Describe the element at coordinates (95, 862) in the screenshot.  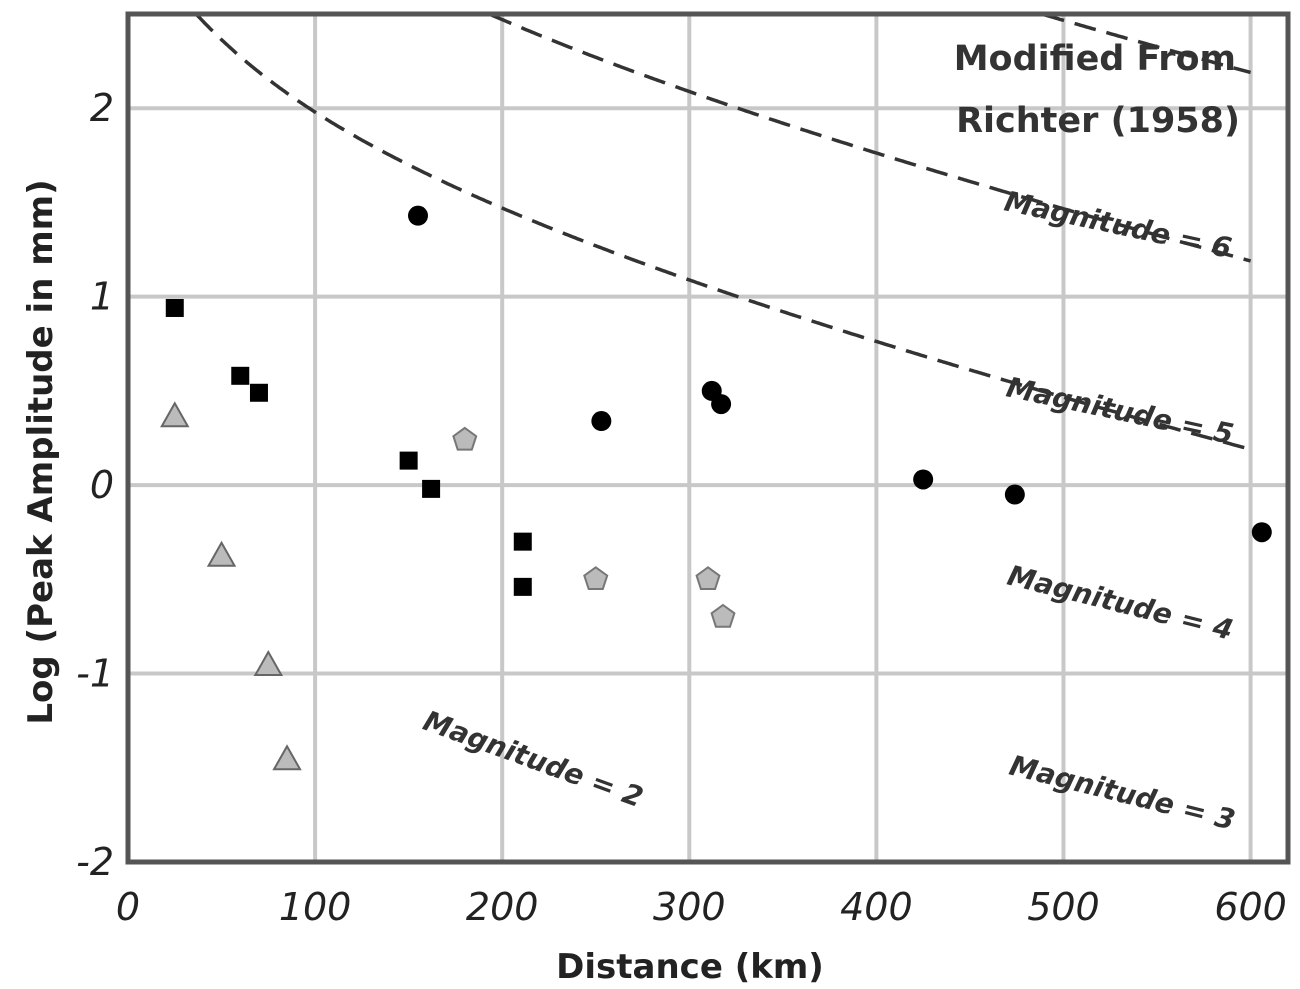
I see `y-tick-label: -2` at that location.